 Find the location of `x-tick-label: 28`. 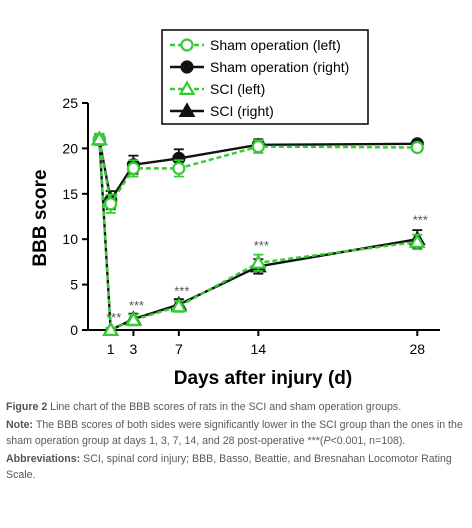

x-tick-label: 28 is located at coordinates (418, 349).